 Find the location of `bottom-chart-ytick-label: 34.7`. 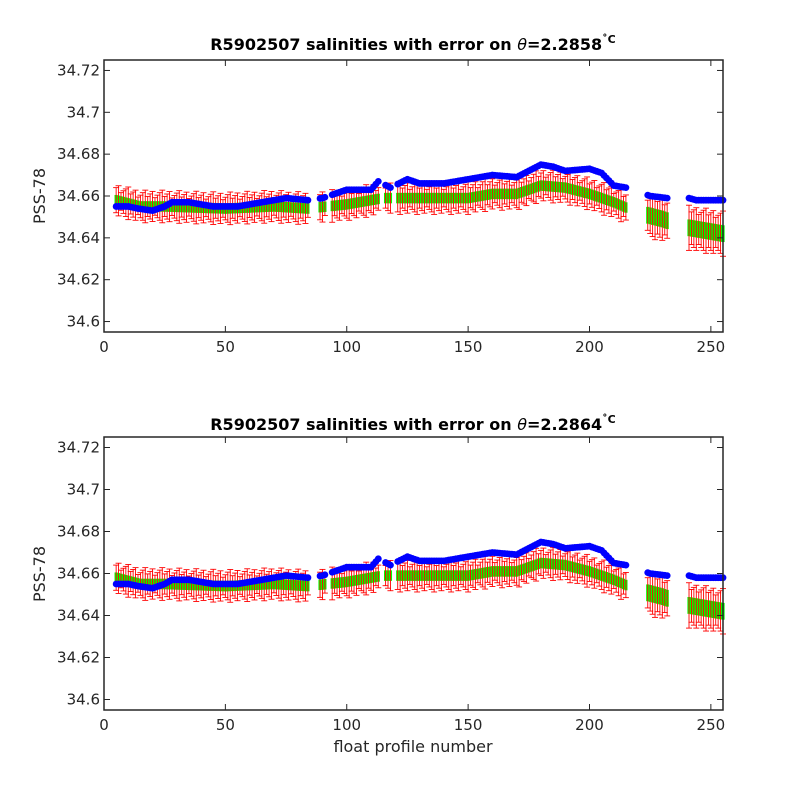

bottom-chart-ytick-label: 34.7 is located at coordinates (83, 490).